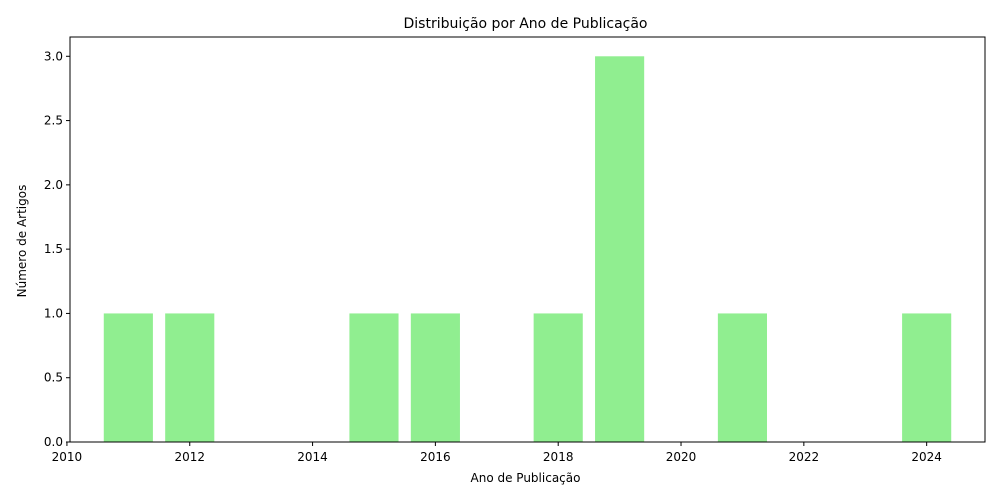 The height and width of the screenshot is (504, 1000). What do you see at coordinates (497, 453) in the screenshot?
I see `x-axis-ticks: 2010 2012 2014 2016 2018 2020 2022 2024` at bounding box center [497, 453].